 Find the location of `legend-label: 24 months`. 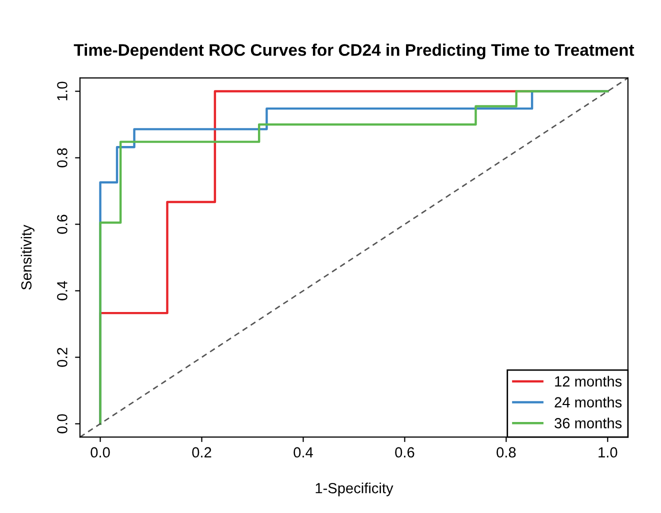

legend-label: 24 months is located at coordinates (588, 402).